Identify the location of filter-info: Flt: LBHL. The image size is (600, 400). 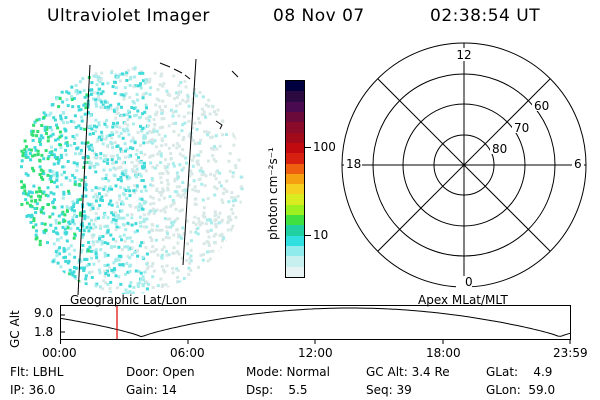
(37, 372).